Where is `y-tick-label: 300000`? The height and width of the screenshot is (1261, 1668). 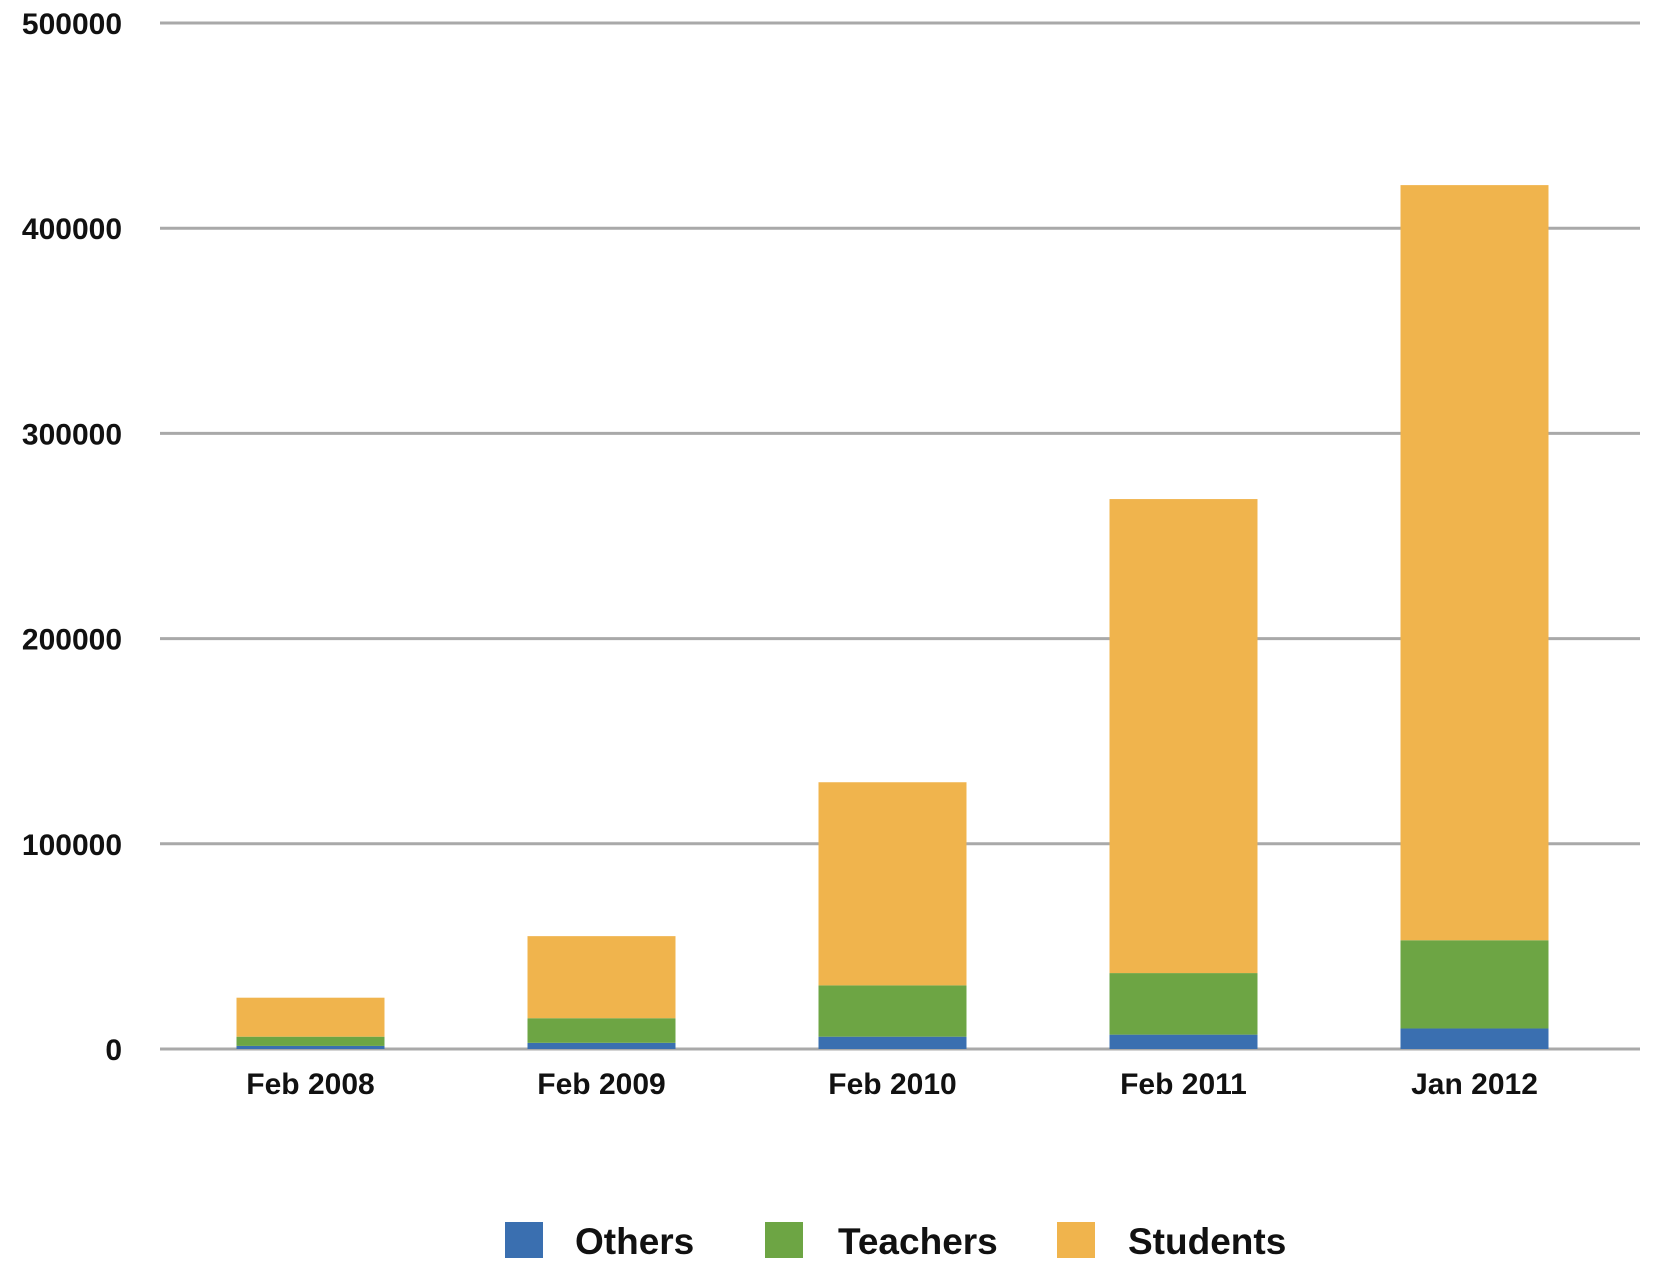
y-tick-label: 300000 is located at coordinates (72, 434).